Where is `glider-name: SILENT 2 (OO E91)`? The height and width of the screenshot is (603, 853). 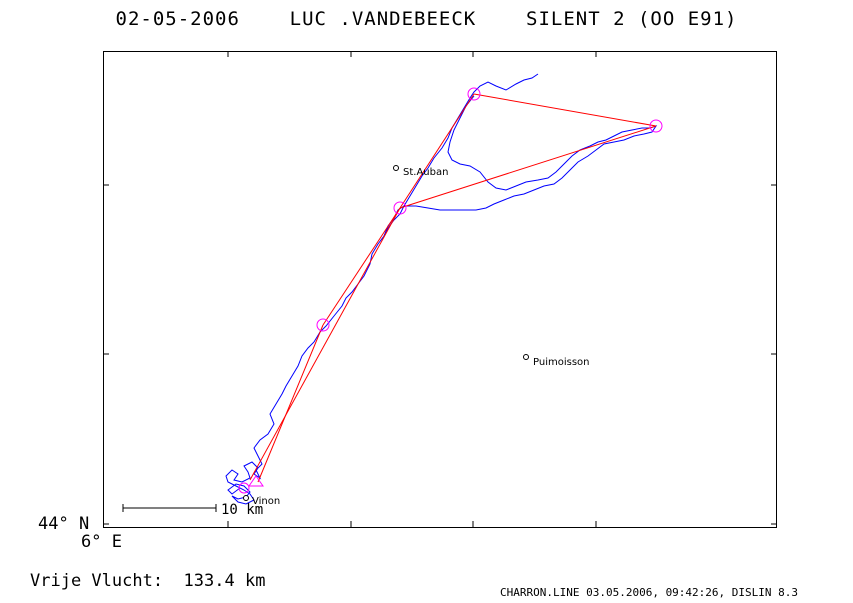
glider-name: SILENT 2 (OO E91) is located at coordinates (632, 19).